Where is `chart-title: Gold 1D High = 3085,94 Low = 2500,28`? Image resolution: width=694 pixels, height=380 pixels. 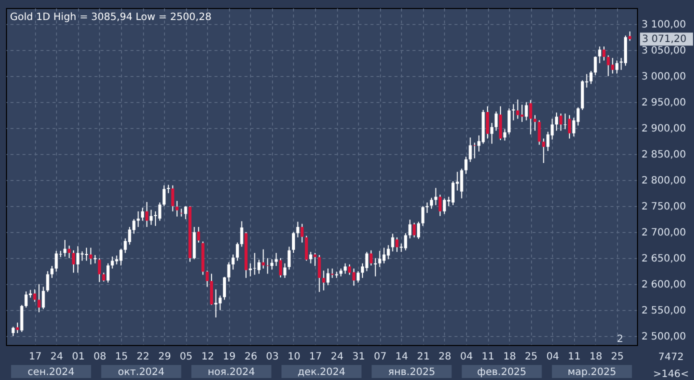
chart-title: Gold 1D High = 3085,94 Low = 2500,28 is located at coordinates (111, 17).